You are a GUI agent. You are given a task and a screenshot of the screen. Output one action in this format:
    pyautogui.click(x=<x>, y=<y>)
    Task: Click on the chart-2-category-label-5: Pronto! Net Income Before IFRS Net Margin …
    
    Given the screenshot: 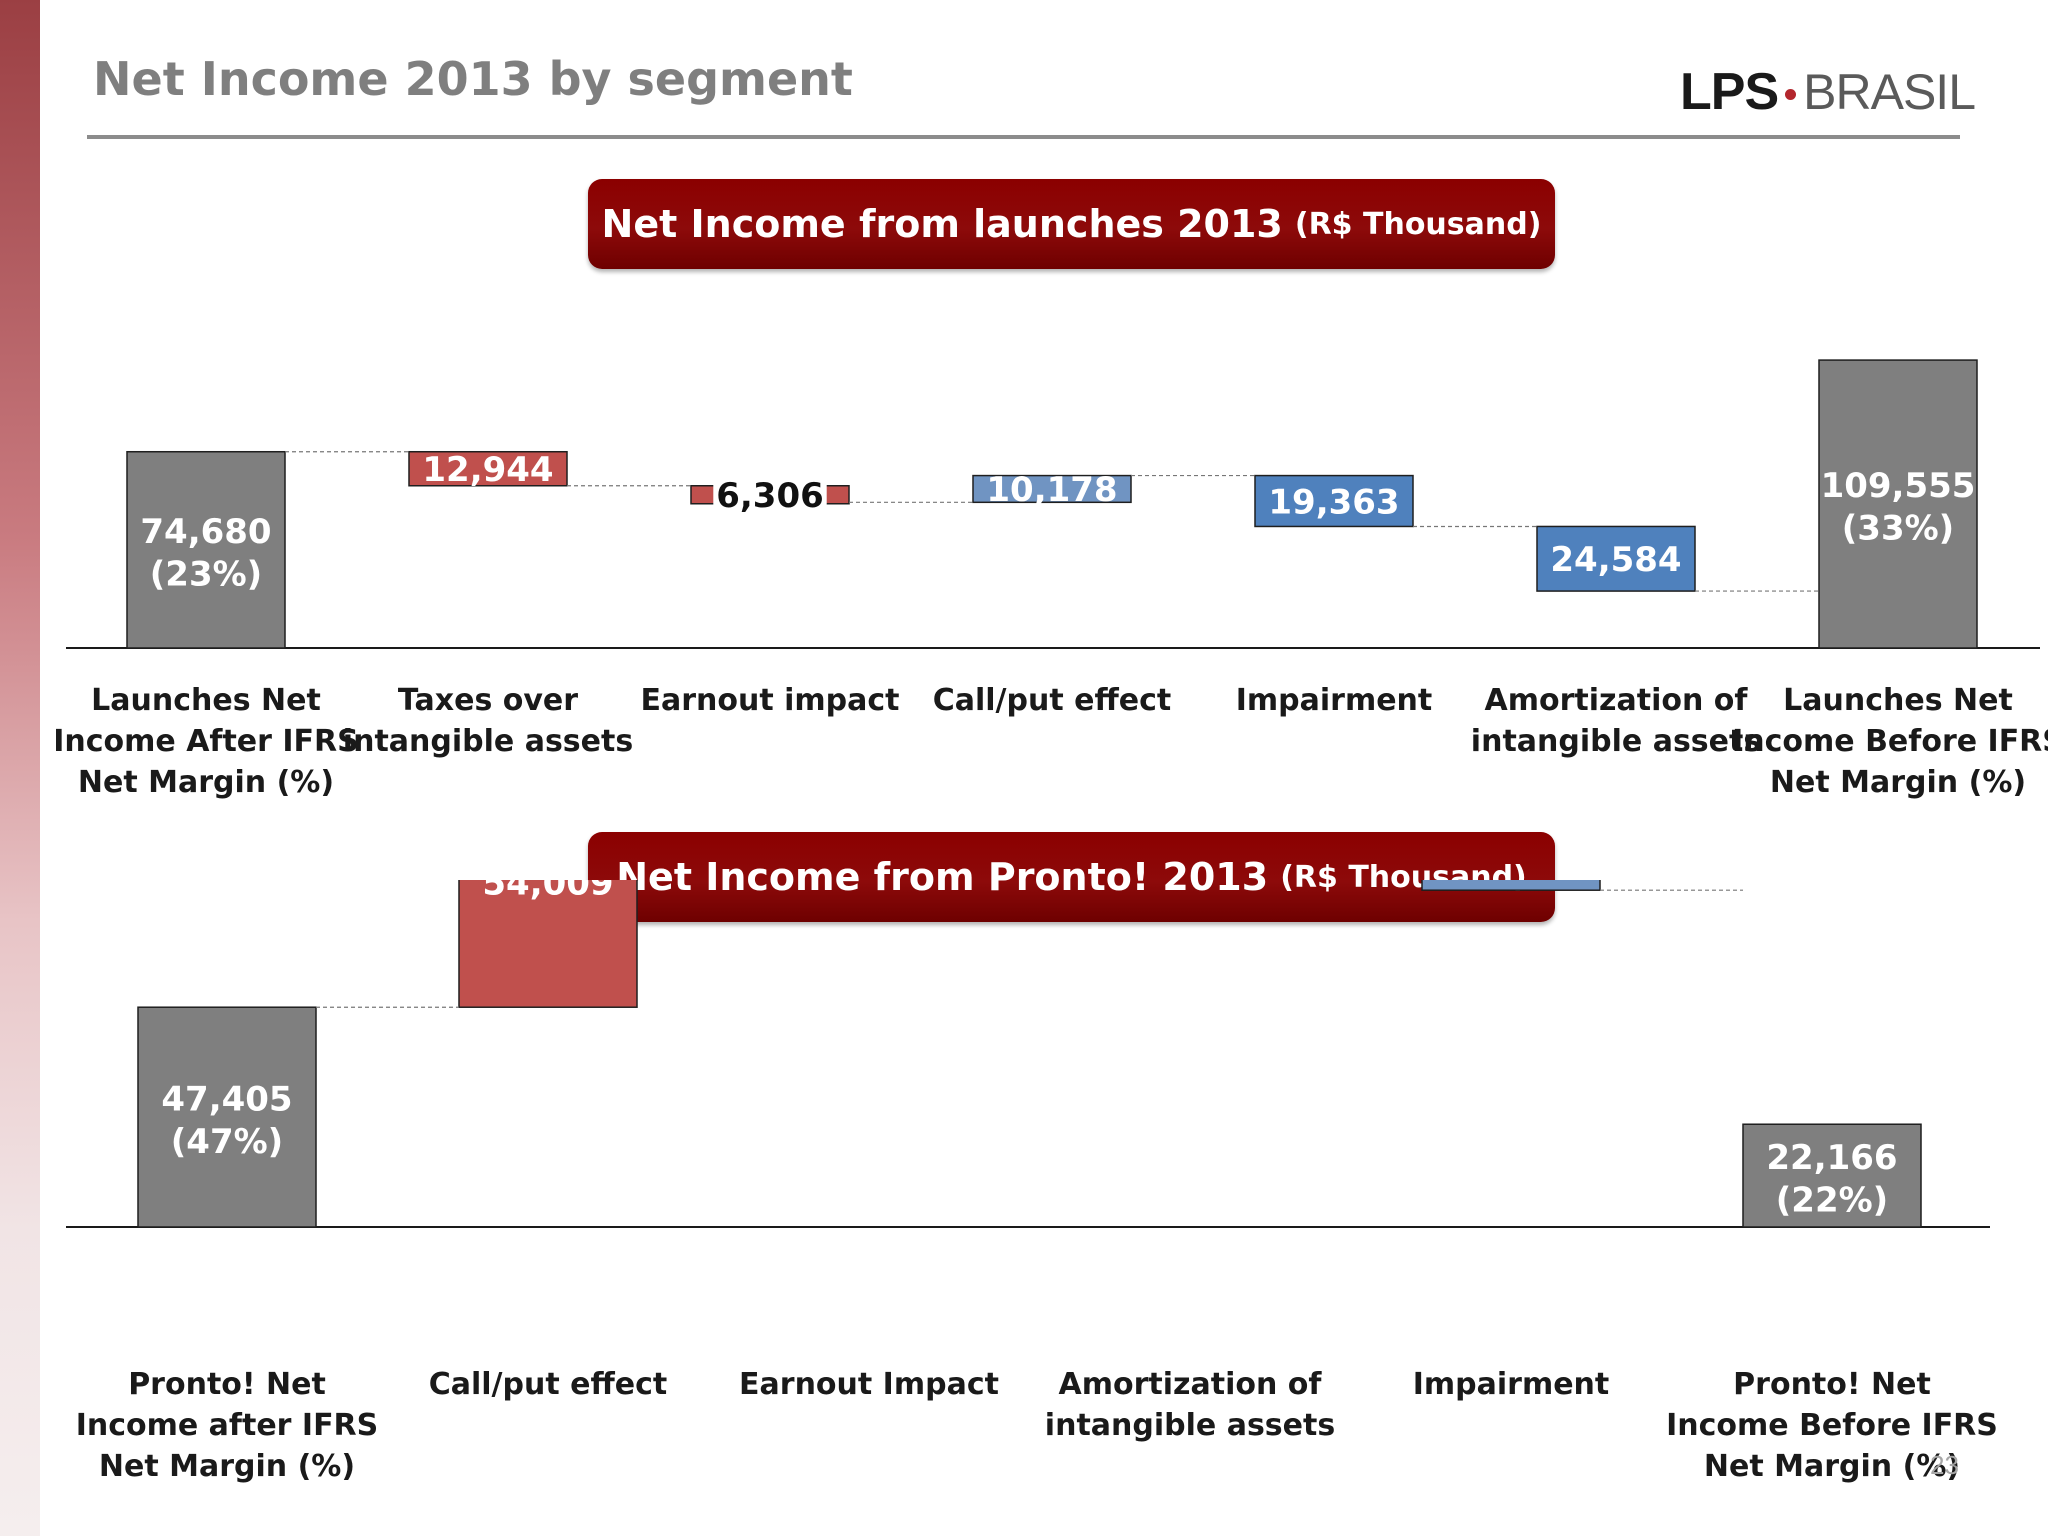 What is the action you would take?
    pyautogui.click(x=1832, y=1425)
    